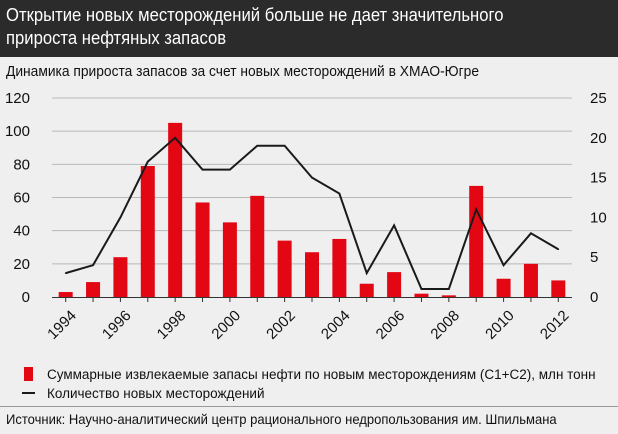 The width and height of the screenshot is (618, 434). What do you see at coordinates (394, 284) in the screenshot?
I see `bar-2006` at bounding box center [394, 284].